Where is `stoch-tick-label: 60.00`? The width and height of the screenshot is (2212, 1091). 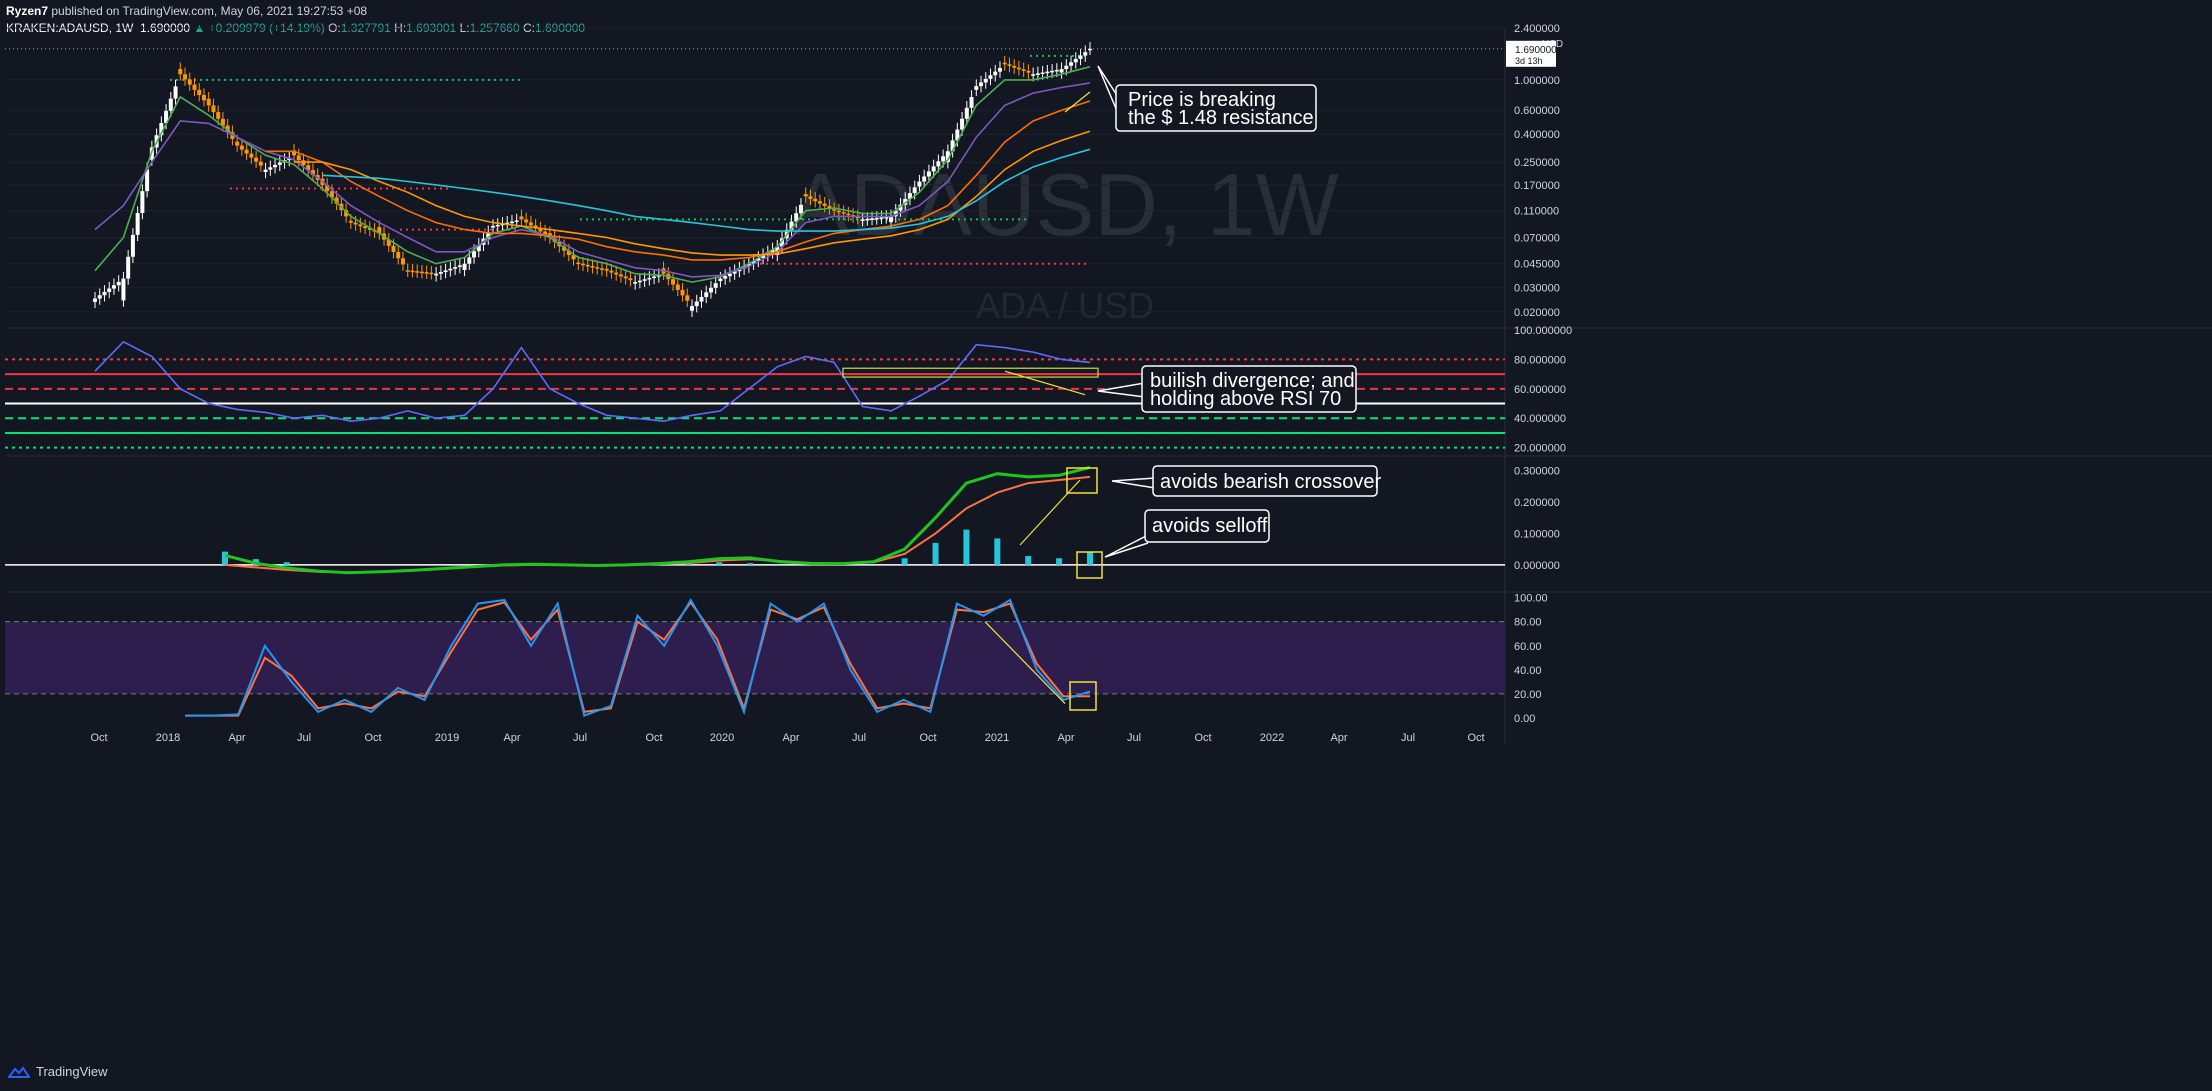 stoch-tick-label: 60.00 is located at coordinates (1528, 647).